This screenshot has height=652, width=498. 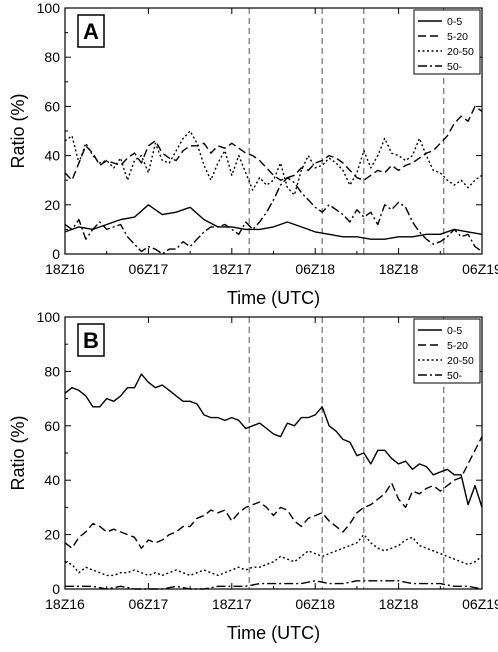 I want to click on panel-label: A, so click(x=91, y=31).